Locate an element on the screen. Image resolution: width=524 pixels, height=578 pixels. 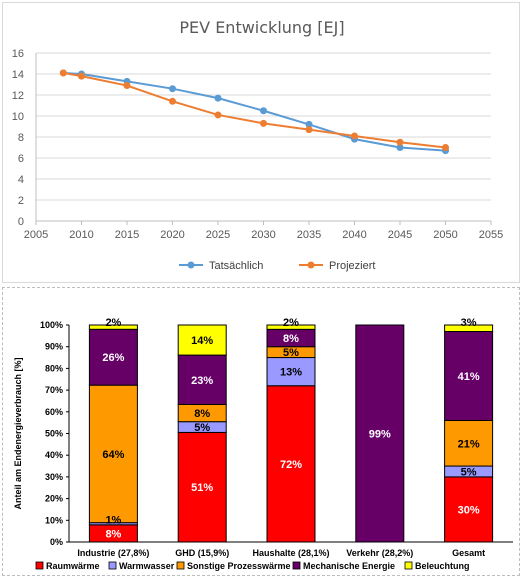
bar-data-label: 1% is located at coordinates (113, 521).